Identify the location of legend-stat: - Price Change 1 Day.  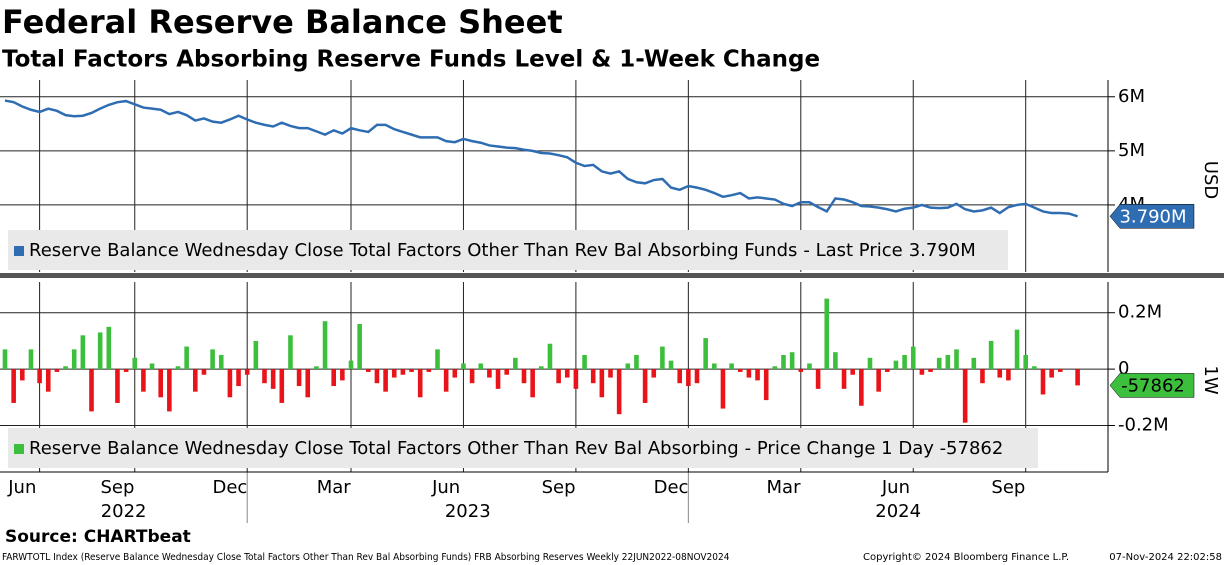
(840, 448).